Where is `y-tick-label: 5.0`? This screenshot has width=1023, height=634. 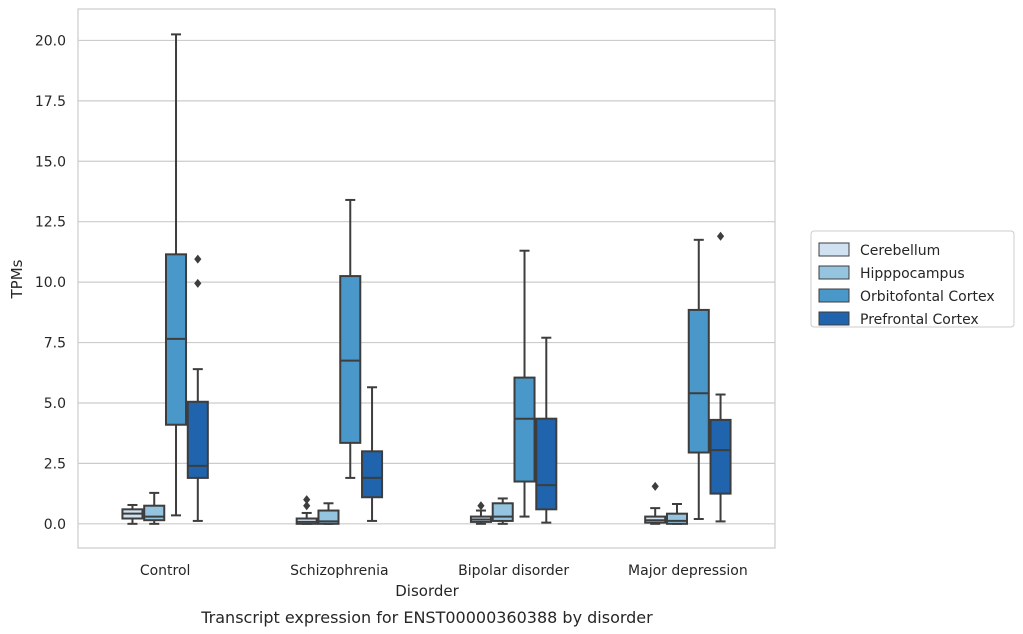
y-tick-label: 5.0 is located at coordinates (55, 404).